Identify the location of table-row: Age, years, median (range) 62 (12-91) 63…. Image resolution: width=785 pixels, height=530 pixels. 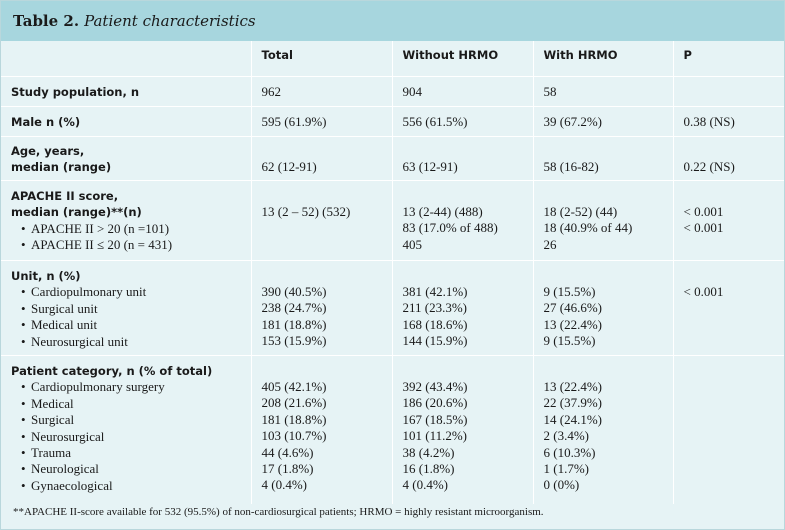
(392, 158).